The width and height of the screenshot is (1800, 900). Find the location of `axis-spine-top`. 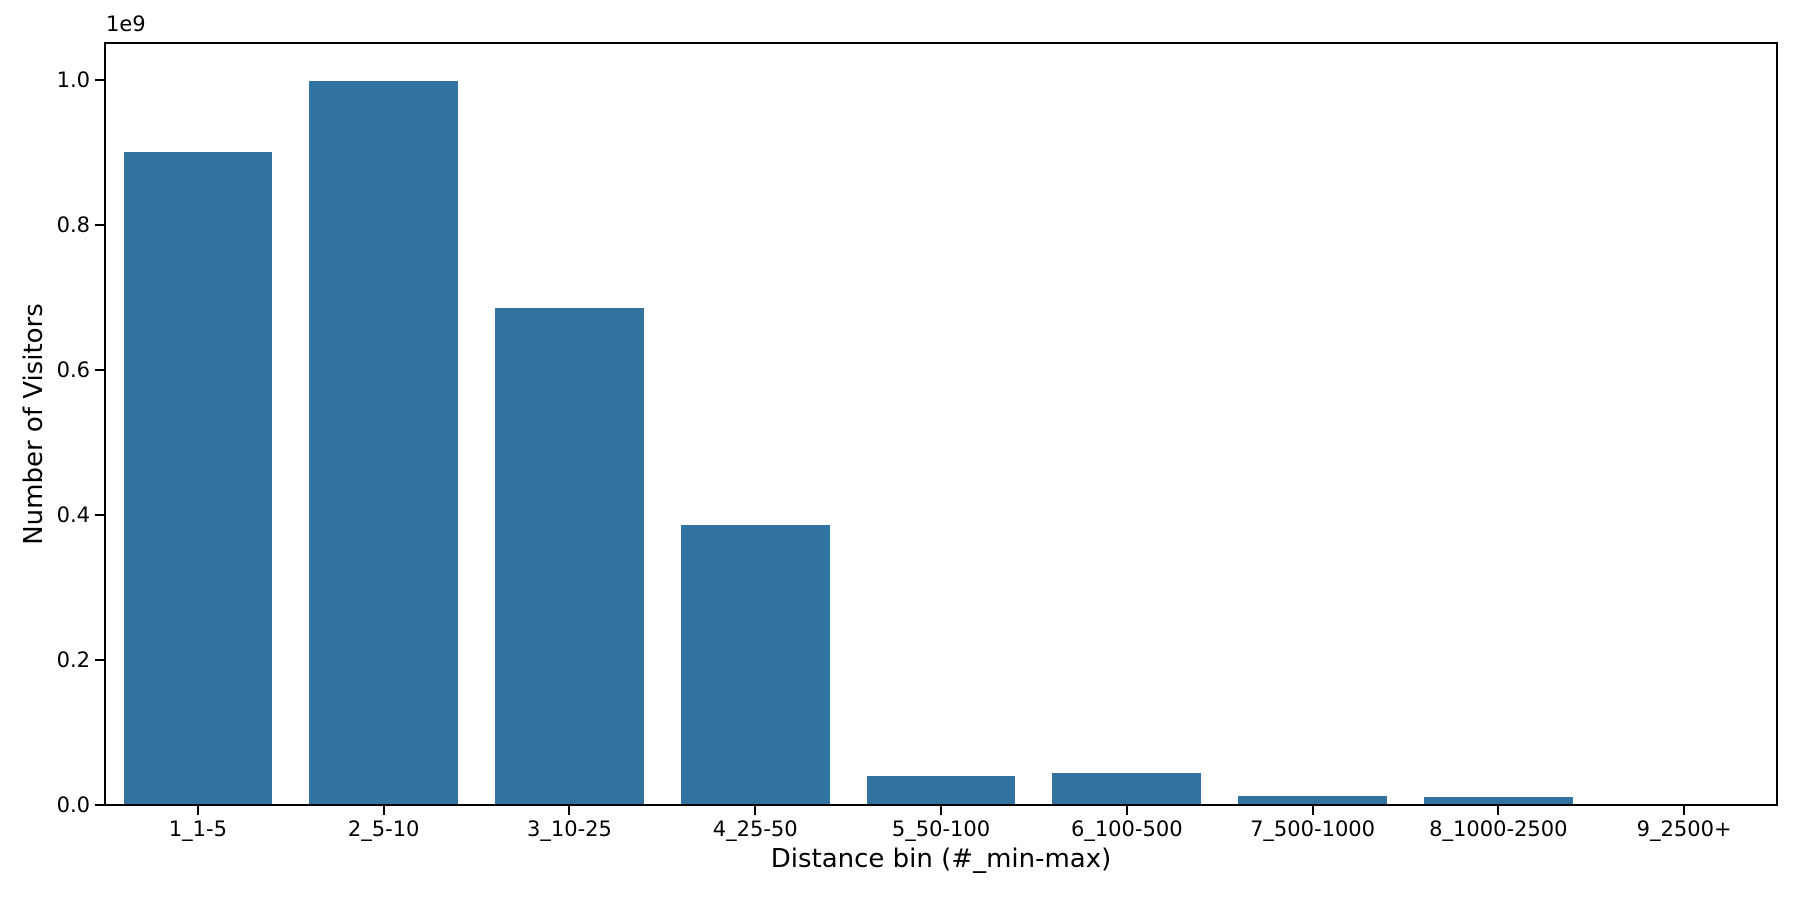

axis-spine-top is located at coordinates (941, 43).